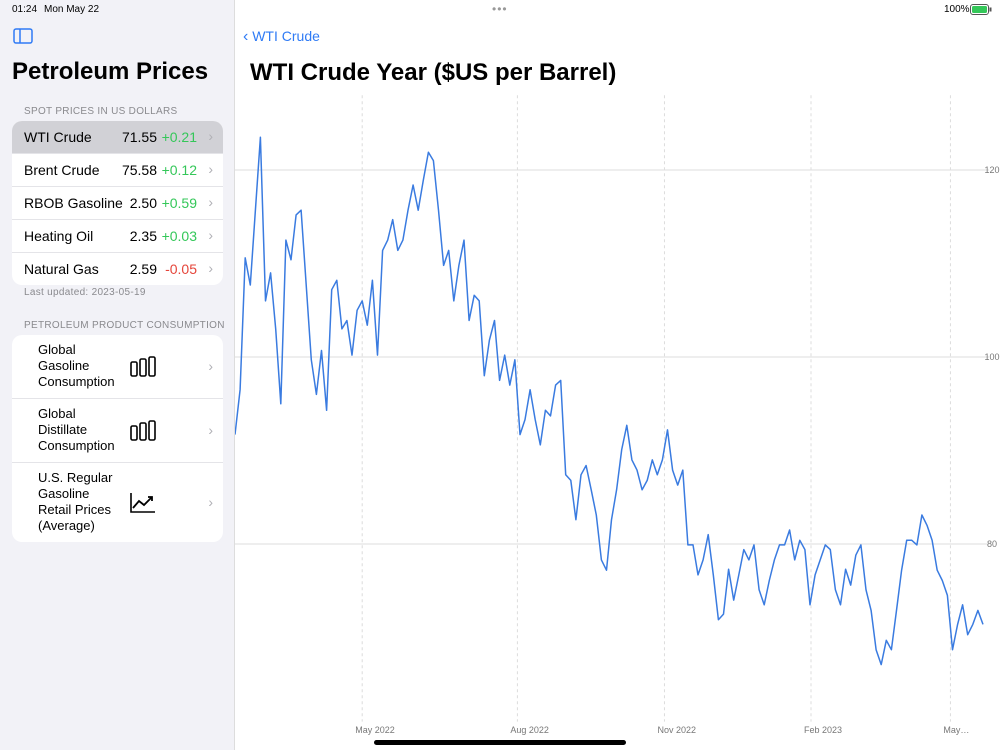 The width and height of the screenshot is (1000, 750). What do you see at coordinates (61, 269) in the screenshot?
I see `row-name: Natural Gas` at bounding box center [61, 269].